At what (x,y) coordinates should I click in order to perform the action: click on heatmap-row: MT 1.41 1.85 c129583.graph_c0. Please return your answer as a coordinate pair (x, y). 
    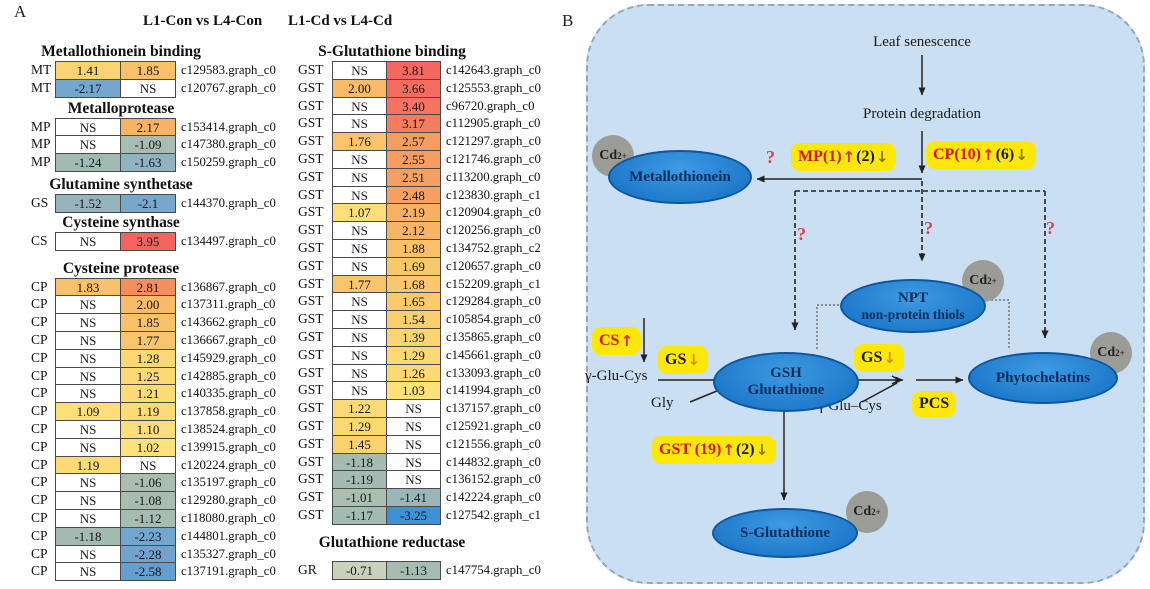
    Looking at the image, I should click on (158, 70).